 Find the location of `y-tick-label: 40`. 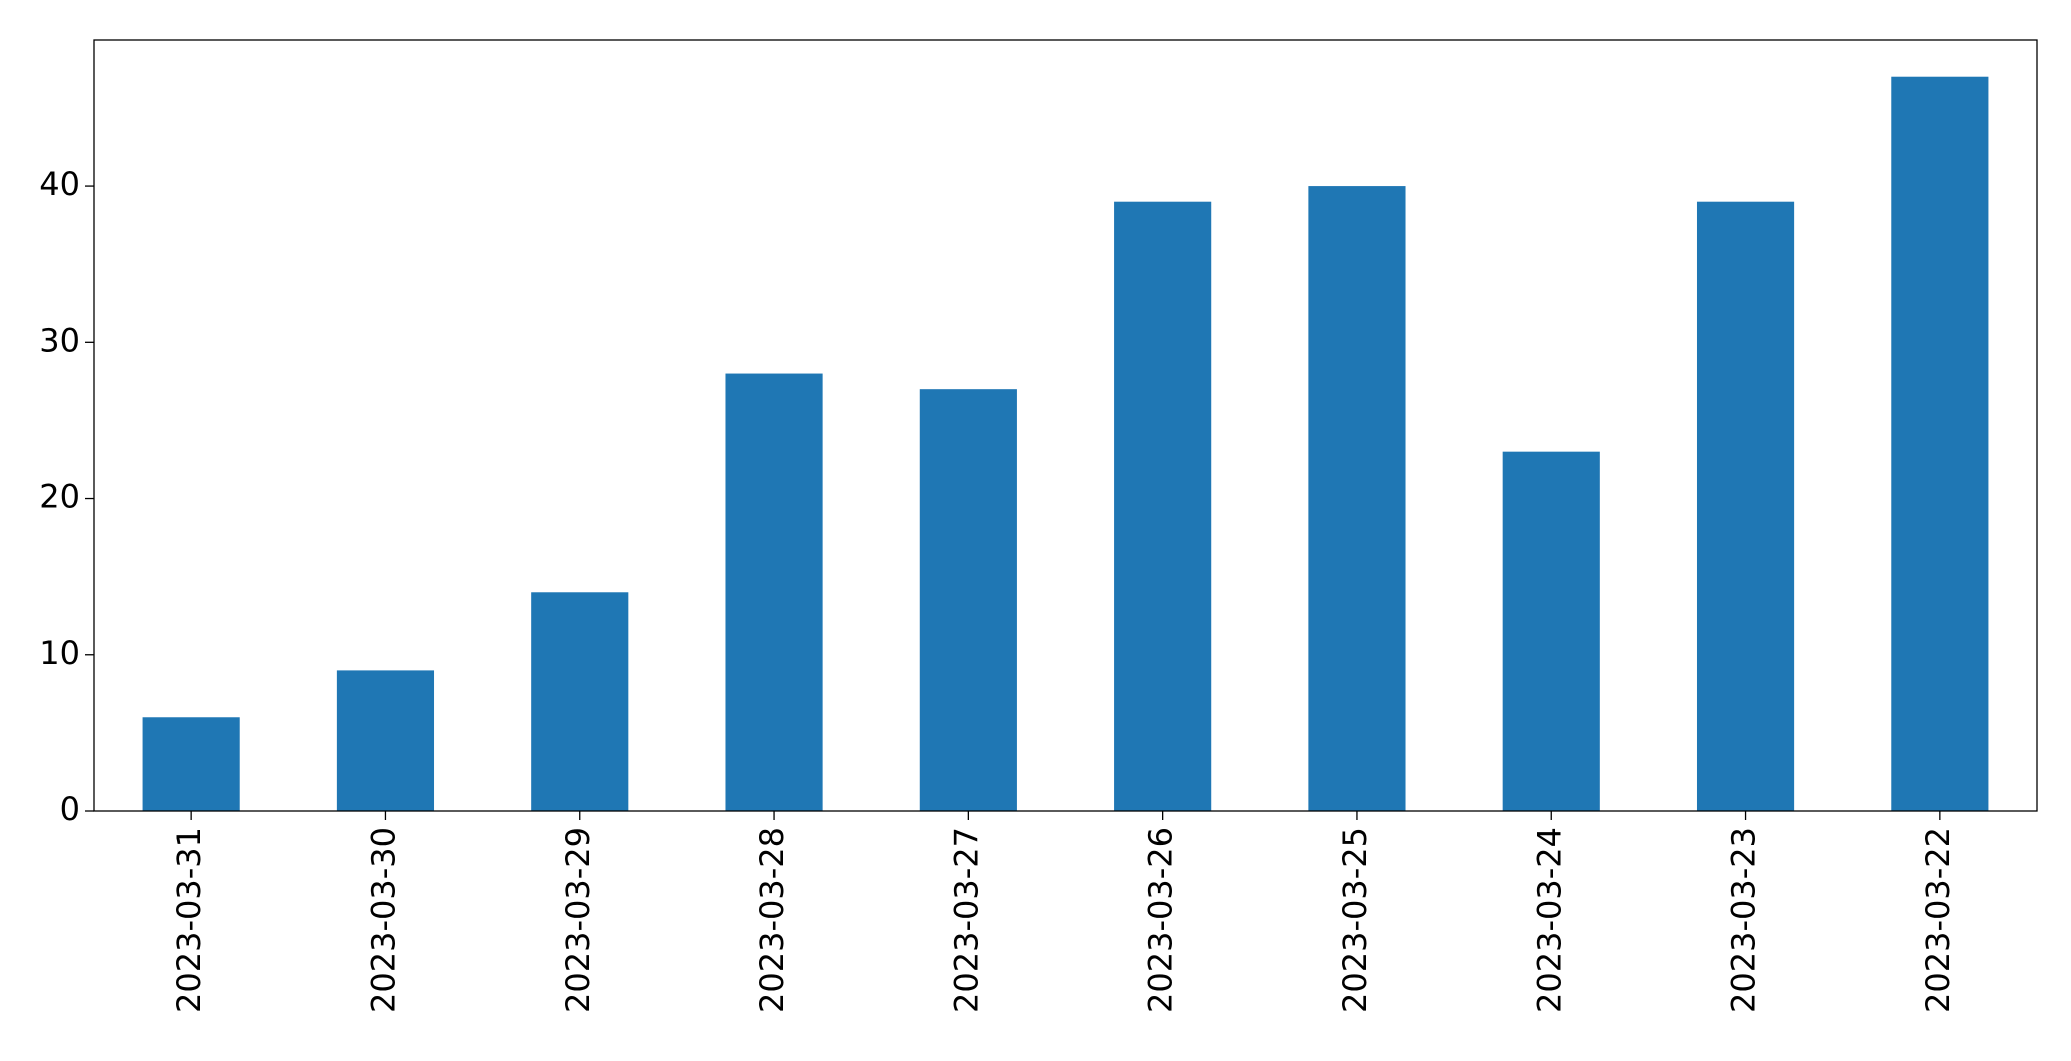

y-tick-label: 40 is located at coordinates (59, 184).